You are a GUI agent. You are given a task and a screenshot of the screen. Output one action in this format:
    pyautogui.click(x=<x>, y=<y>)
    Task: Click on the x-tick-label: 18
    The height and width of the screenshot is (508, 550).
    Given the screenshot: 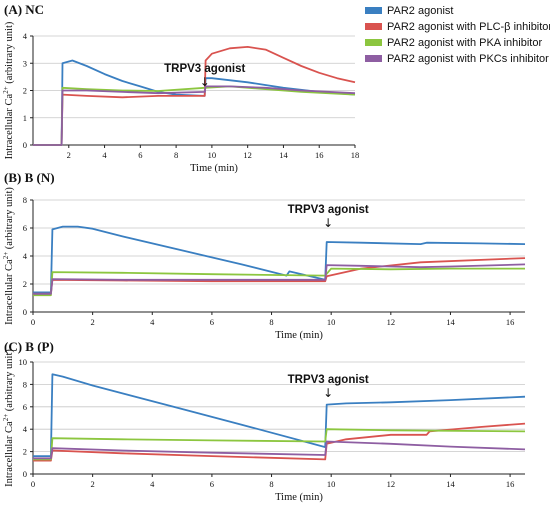 What is the action you would take?
    pyautogui.click(x=355, y=155)
    